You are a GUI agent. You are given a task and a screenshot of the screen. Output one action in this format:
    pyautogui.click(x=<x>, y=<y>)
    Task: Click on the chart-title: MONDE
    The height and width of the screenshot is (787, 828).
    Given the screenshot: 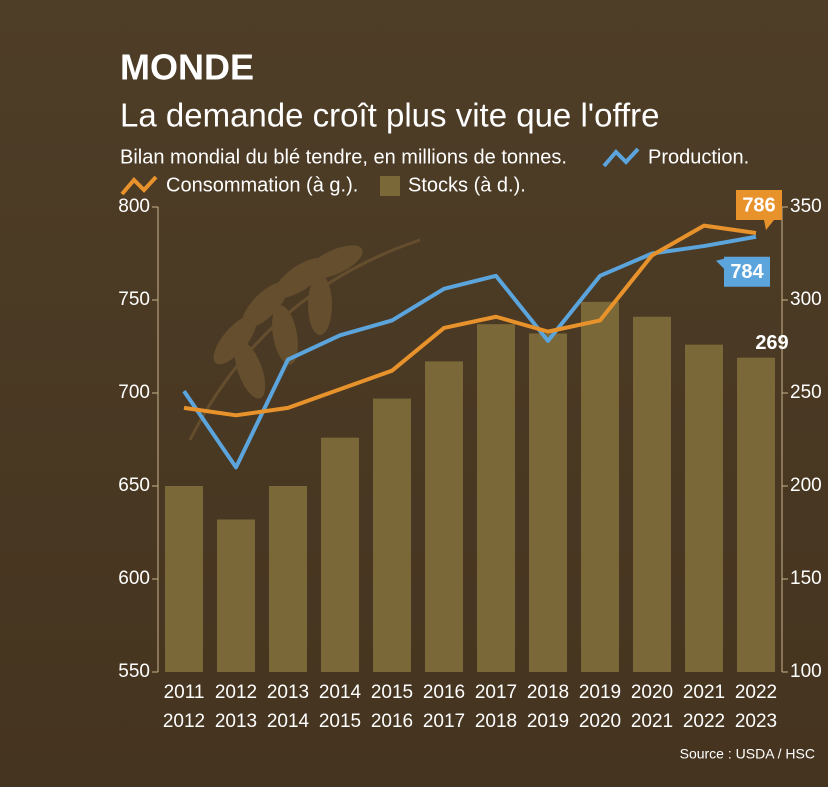 What is the action you would take?
    pyautogui.click(x=187, y=67)
    